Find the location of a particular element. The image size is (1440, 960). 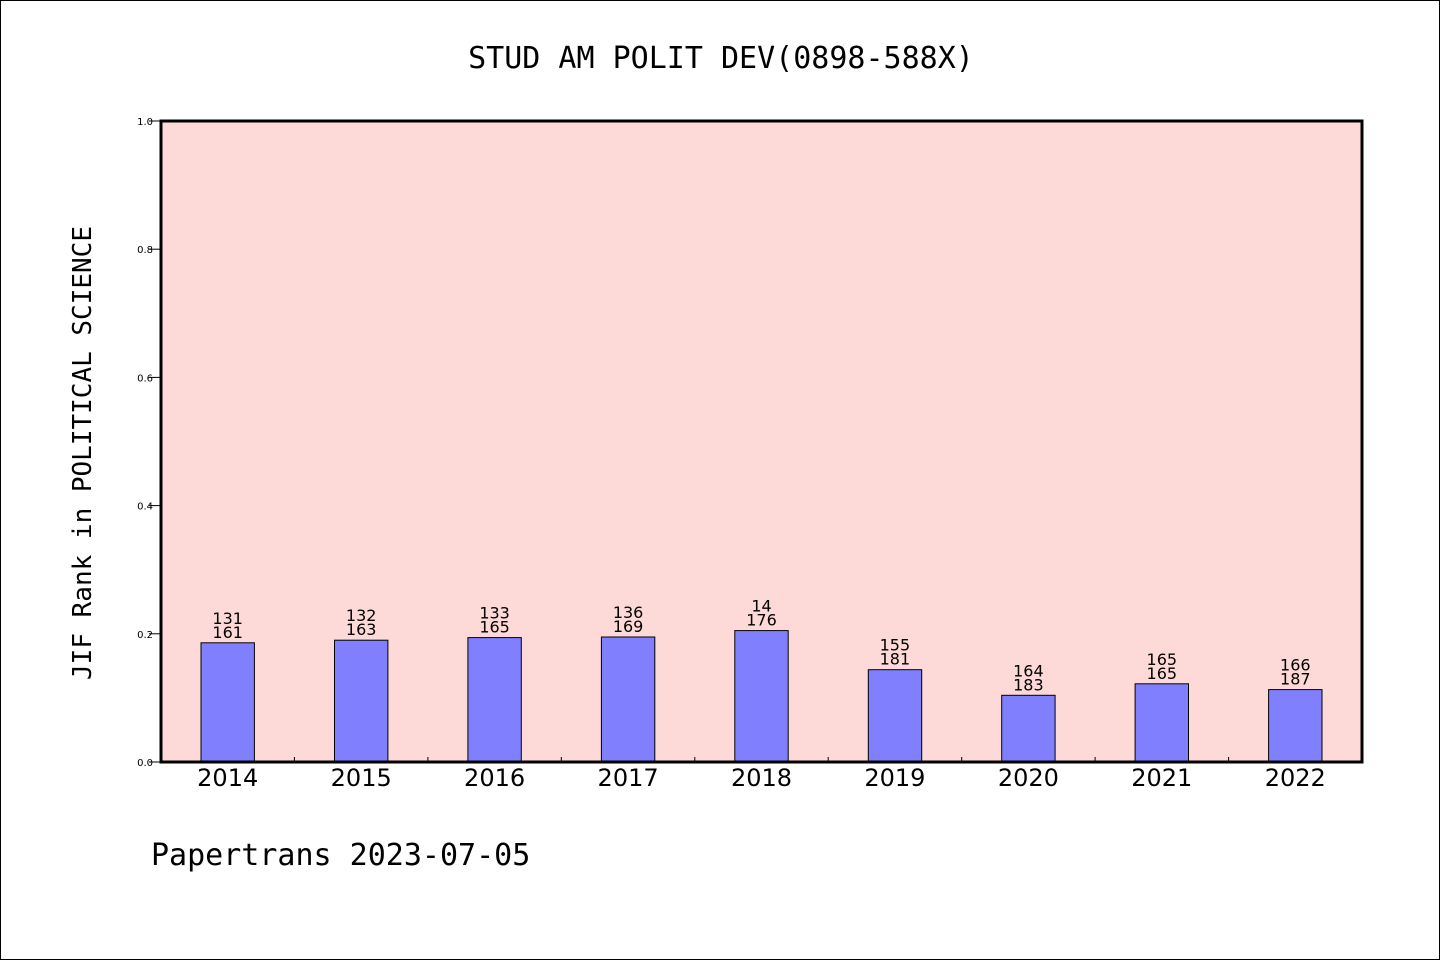

x-axis-ticks: 2014 2015 2016 2017 2018 2019 2020 2021 2022 is located at coordinates (761, 774).